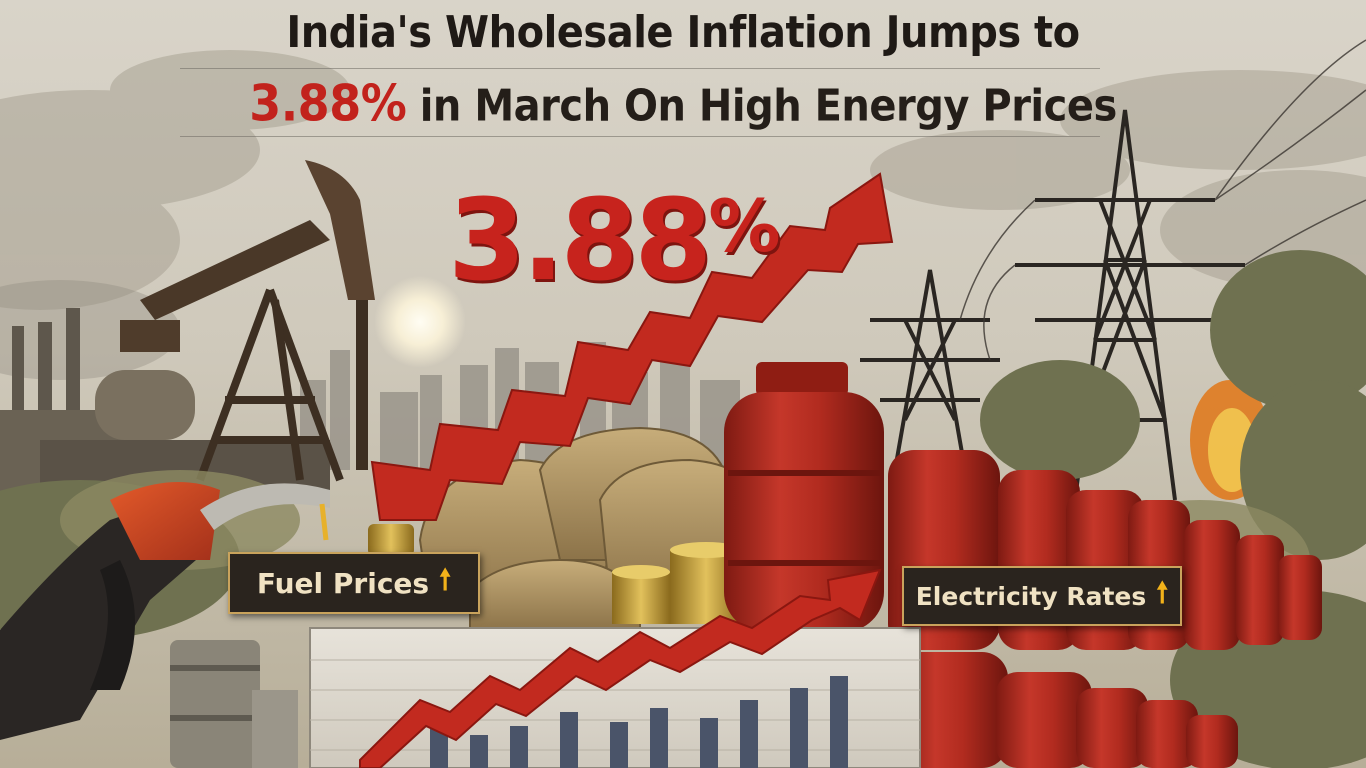 This screenshot has width=1366, height=768. Describe the element at coordinates (520, 408) in the screenshot. I see `city-skyline` at that location.